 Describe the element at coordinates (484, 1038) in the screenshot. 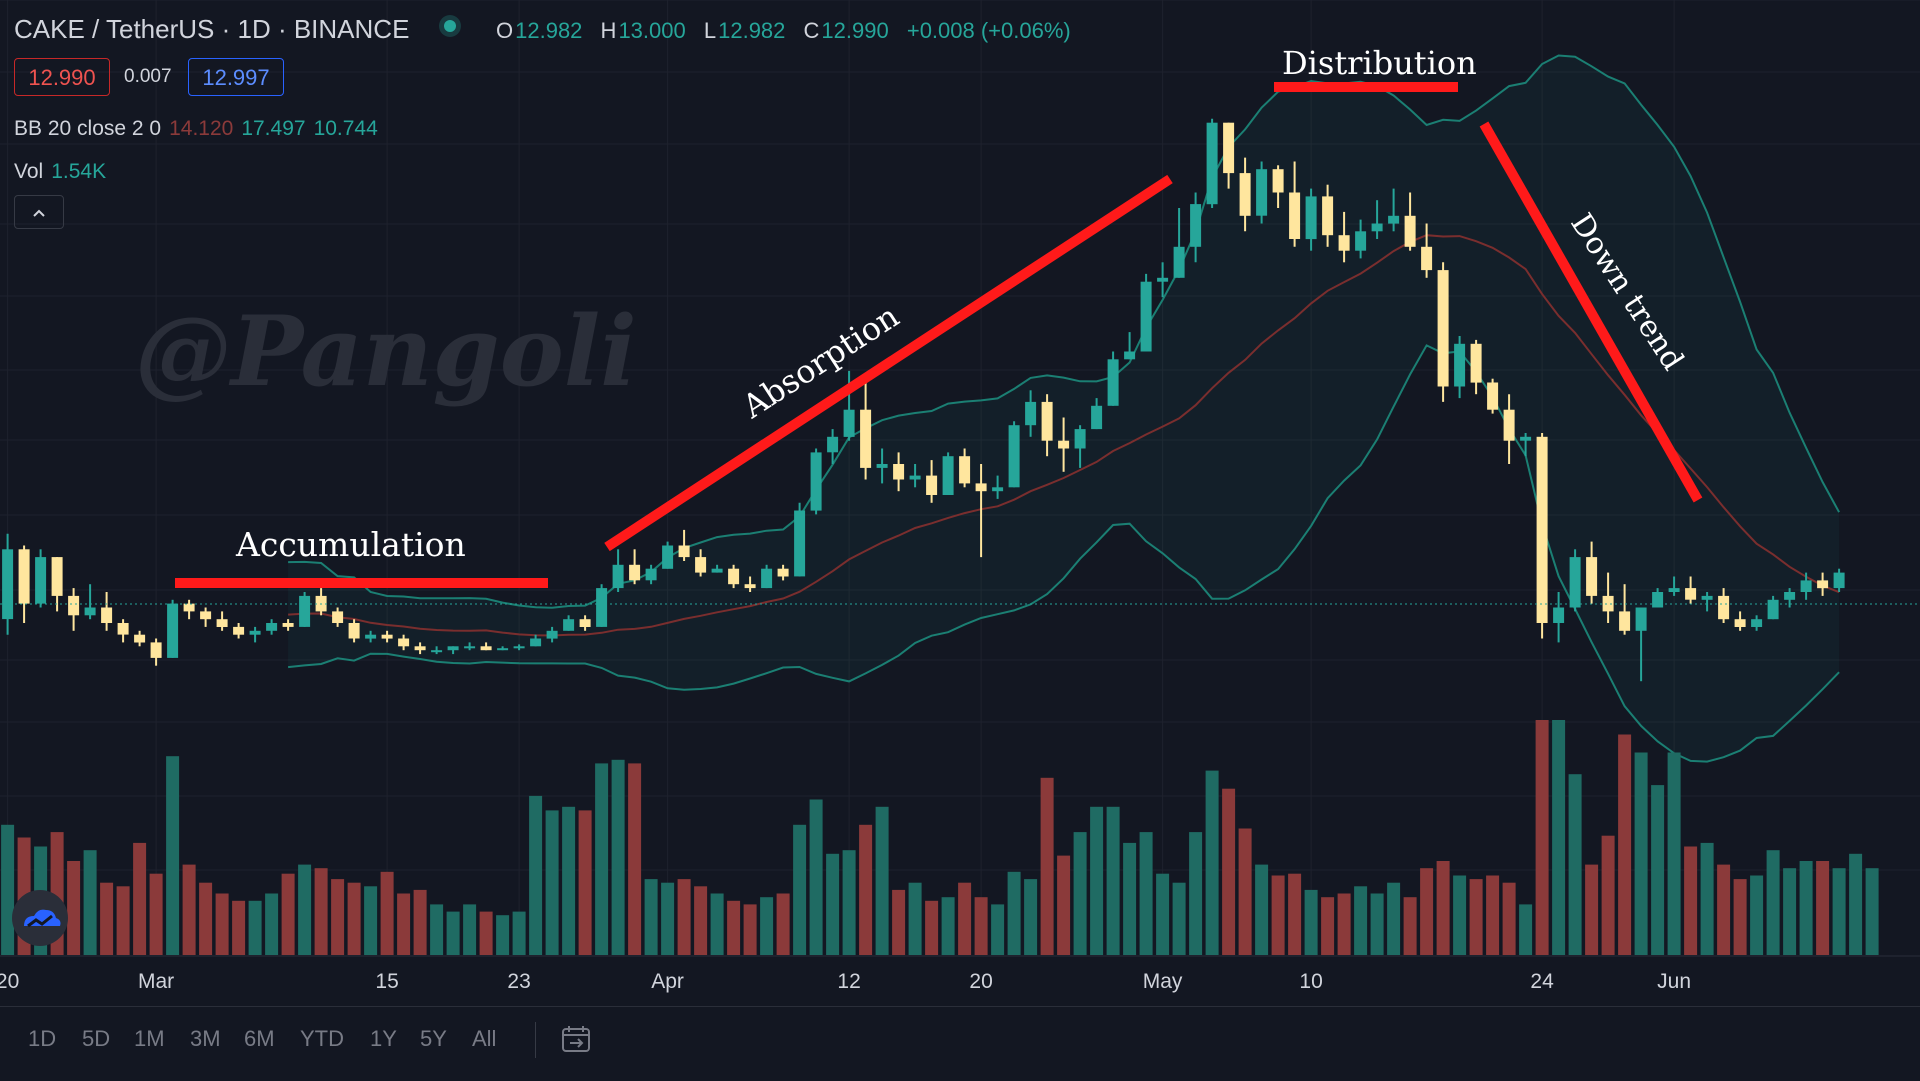

I see `range-button-all: All` at that location.